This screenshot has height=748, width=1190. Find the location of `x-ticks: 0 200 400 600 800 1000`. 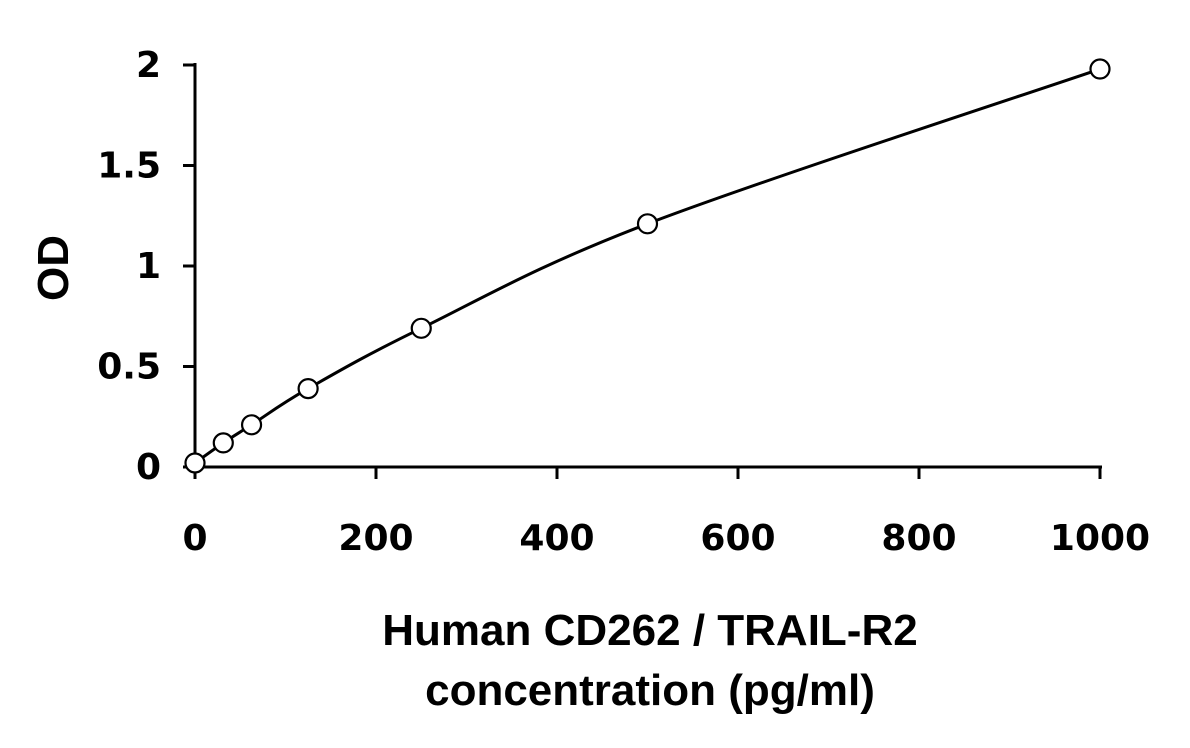

x-ticks: 0 200 400 600 800 1000 is located at coordinates (666, 513).